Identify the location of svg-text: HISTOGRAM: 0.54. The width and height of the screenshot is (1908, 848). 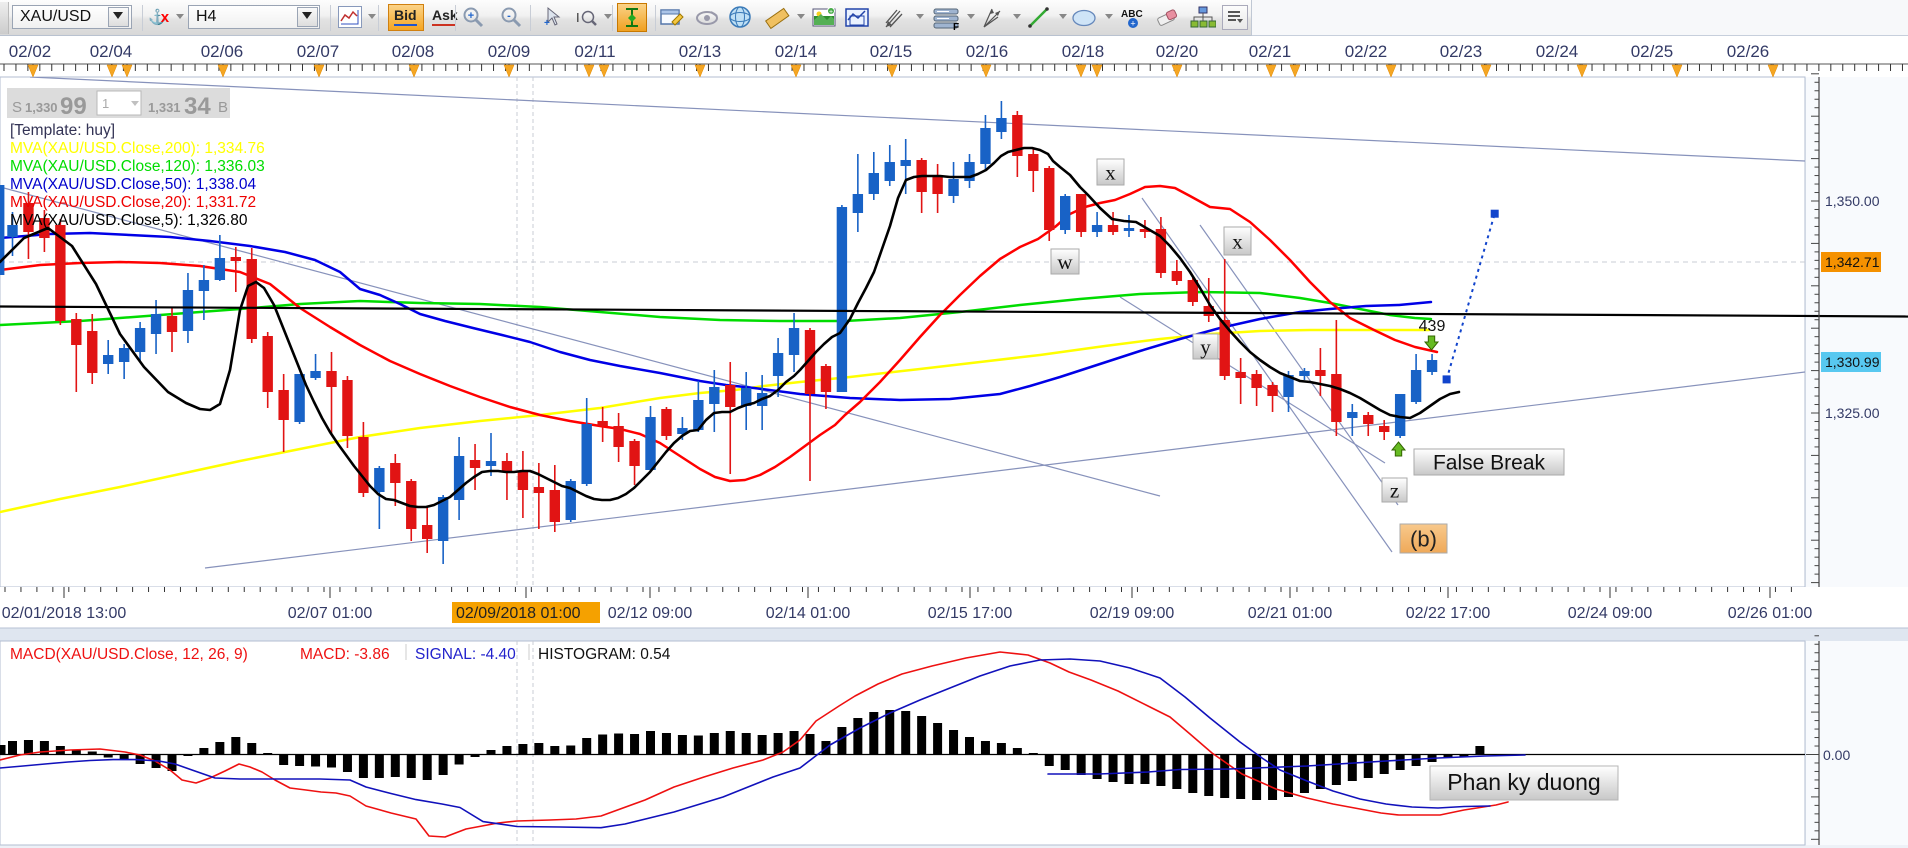
(604, 654).